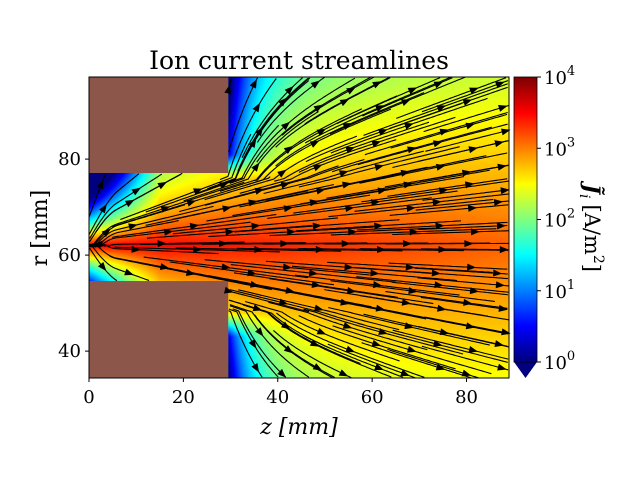 The width and height of the screenshot is (640, 480). I want to click on electrodes, so click(159, 227).